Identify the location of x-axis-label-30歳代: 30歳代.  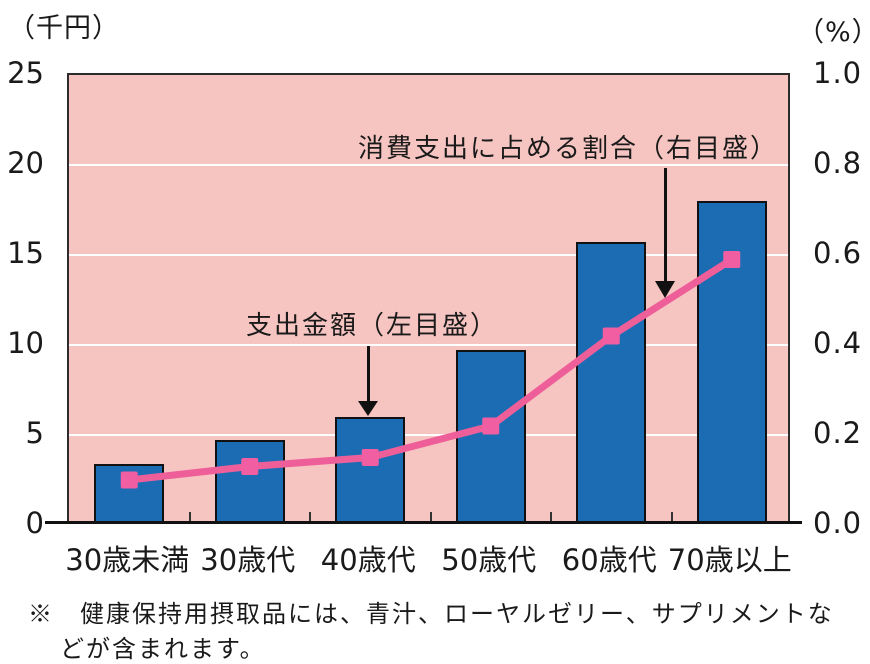
(248, 560).